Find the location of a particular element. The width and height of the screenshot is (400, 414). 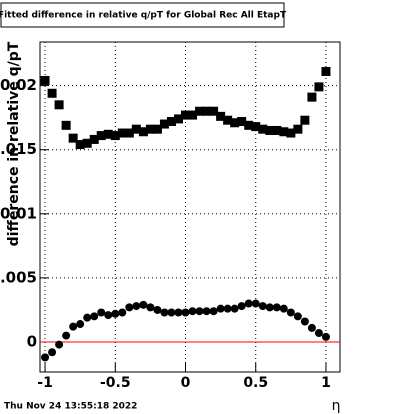

x-tick-label: 0 is located at coordinates (186, 383).